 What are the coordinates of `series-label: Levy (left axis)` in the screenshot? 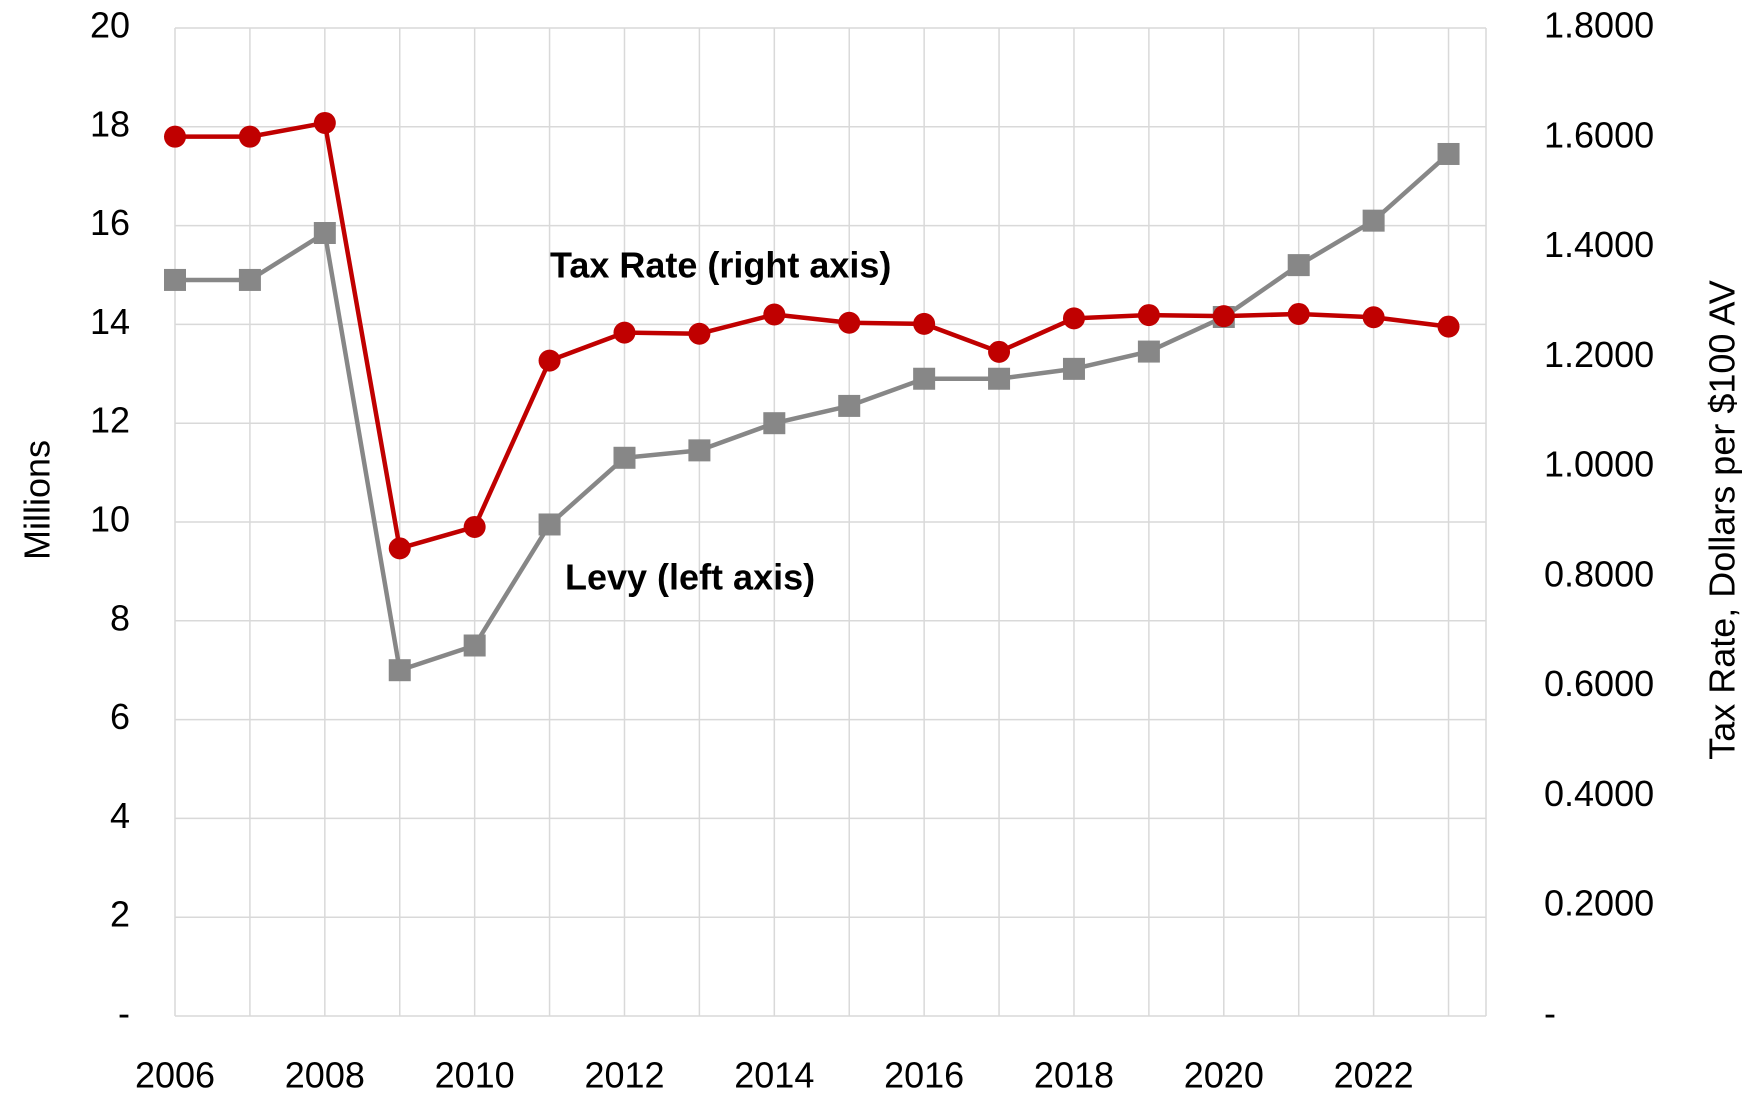 It's located at (690, 577).